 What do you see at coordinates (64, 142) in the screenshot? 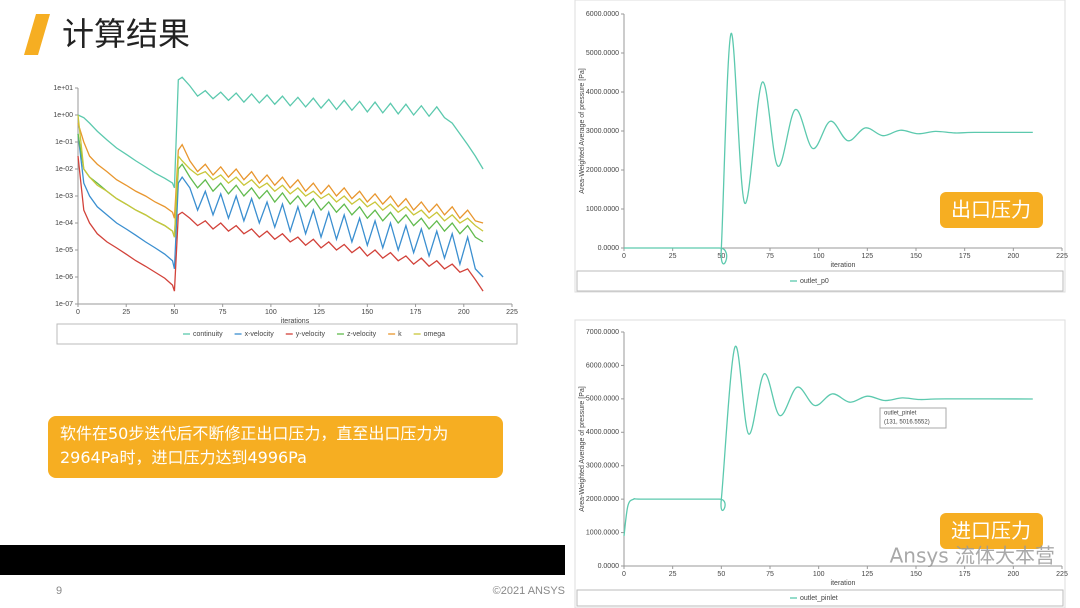
I see `y-tick-label: 1e-01` at bounding box center [64, 142].